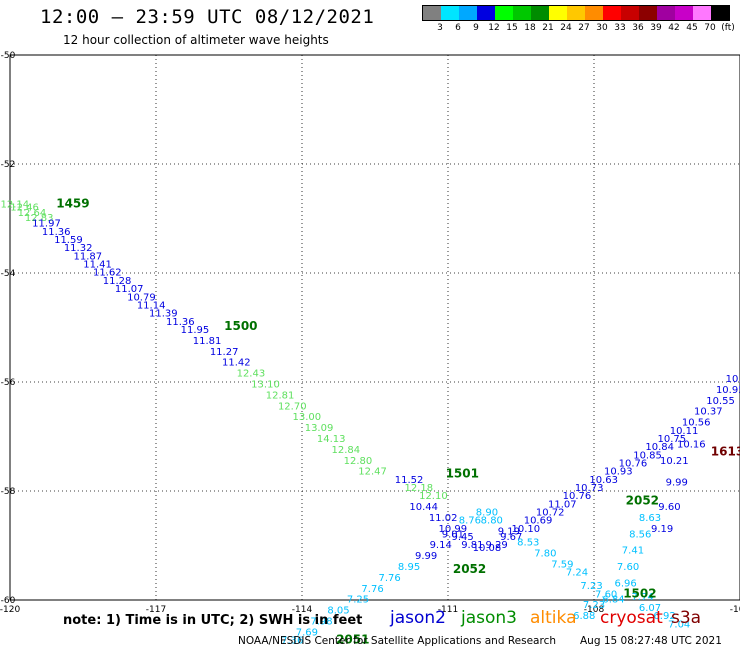  Describe the element at coordinates (550, 513) in the screenshot. I see `wave-height-value: 10.72` at that location.